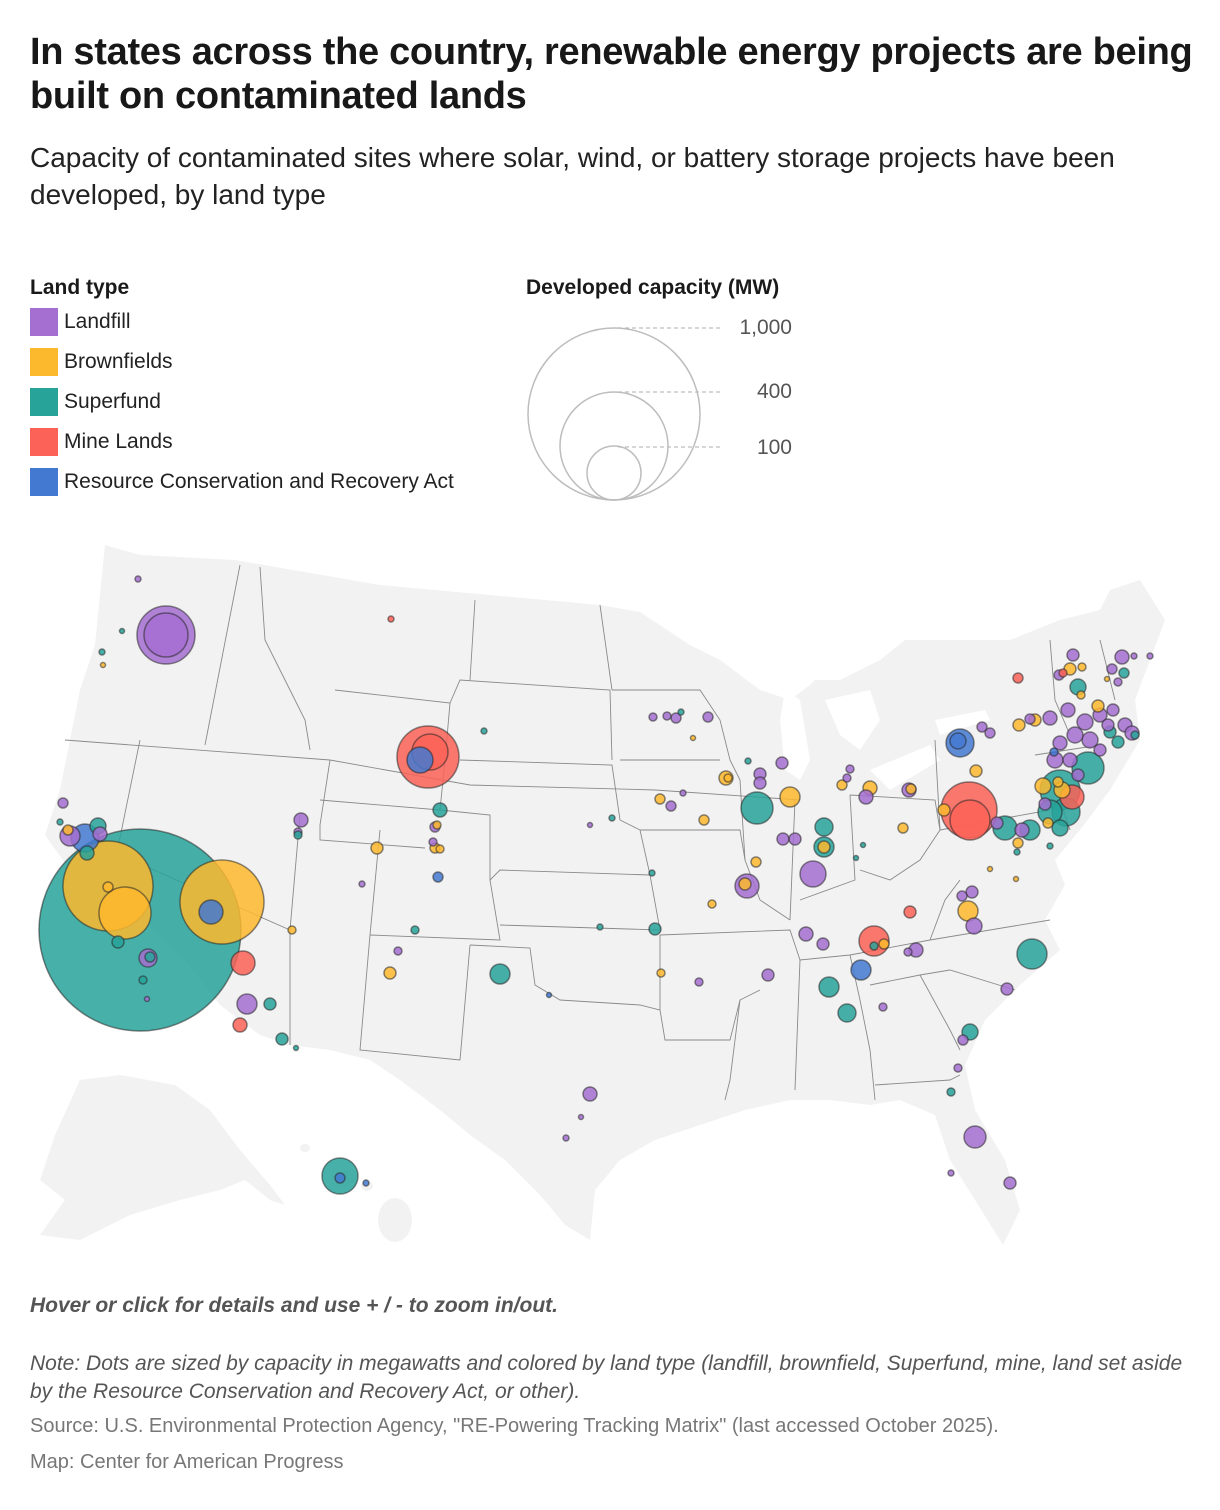 The height and width of the screenshot is (1510, 1220). What do you see at coordinates (242, 362) in the screenshot?
I see `legend-item-brownfields: Brownfields` at bounding box center [242, 362].